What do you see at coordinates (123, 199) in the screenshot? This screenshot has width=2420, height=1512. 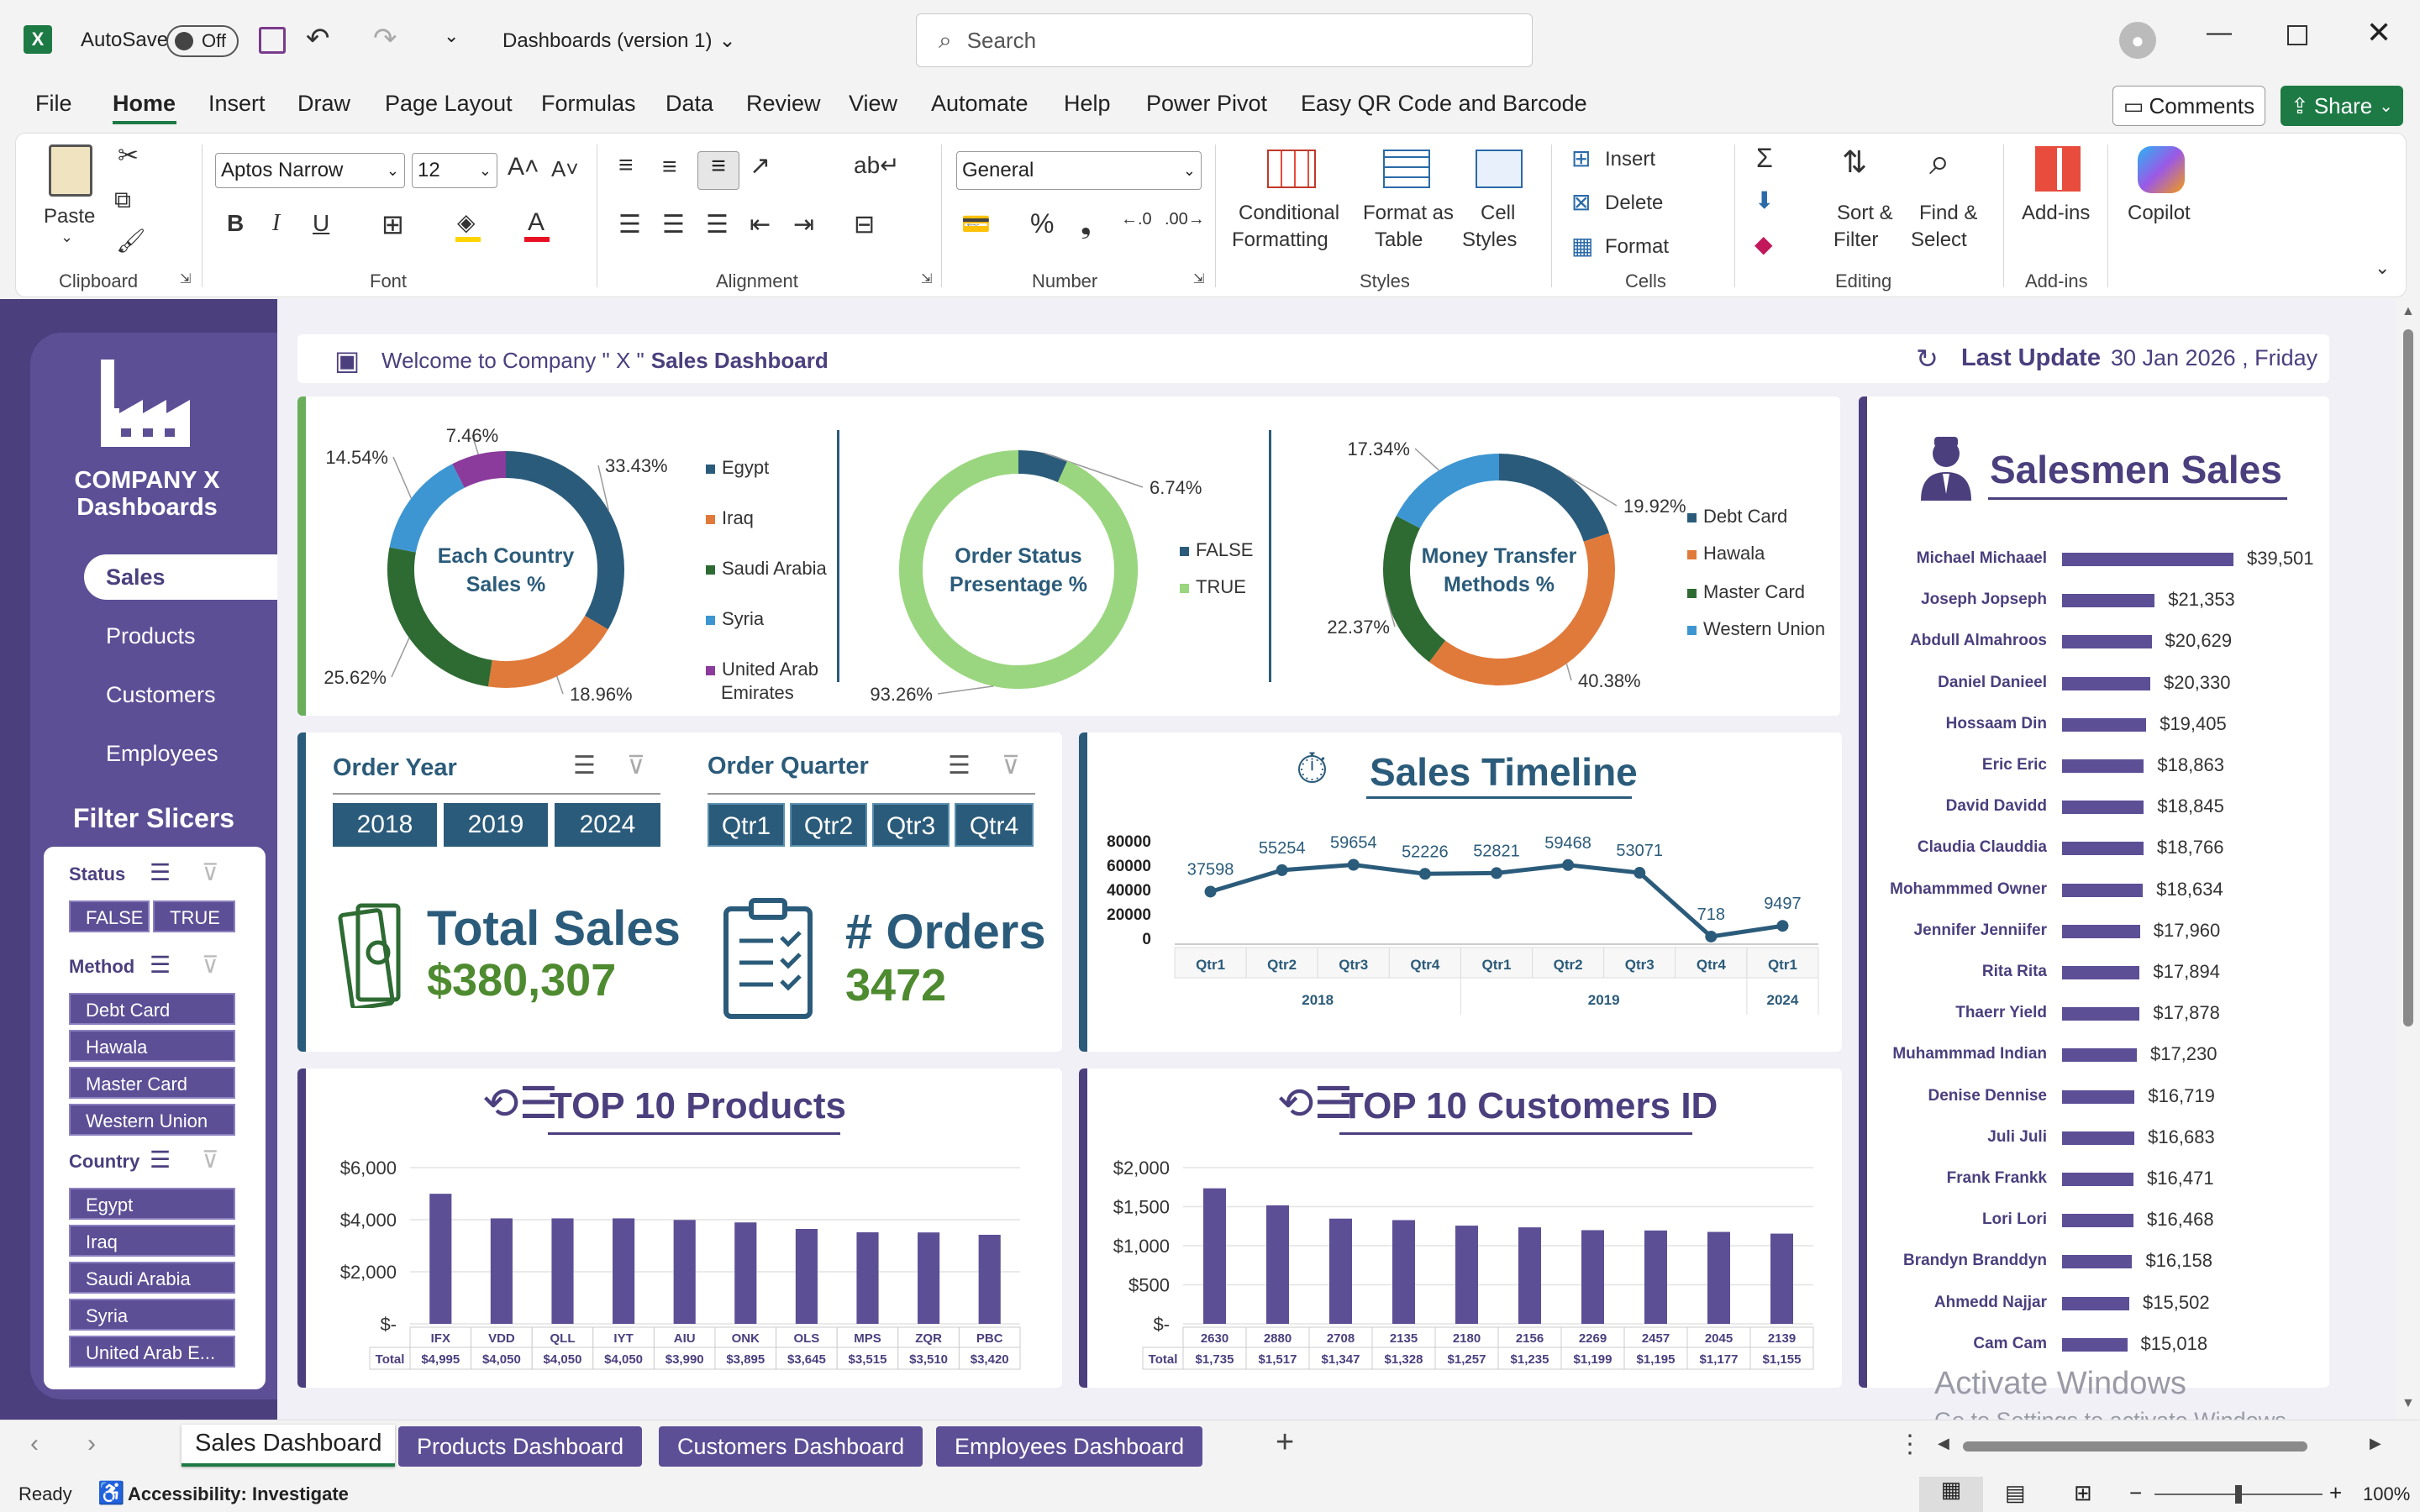 I see `copy-icon: ⧉` at bounding box center [123, 199].